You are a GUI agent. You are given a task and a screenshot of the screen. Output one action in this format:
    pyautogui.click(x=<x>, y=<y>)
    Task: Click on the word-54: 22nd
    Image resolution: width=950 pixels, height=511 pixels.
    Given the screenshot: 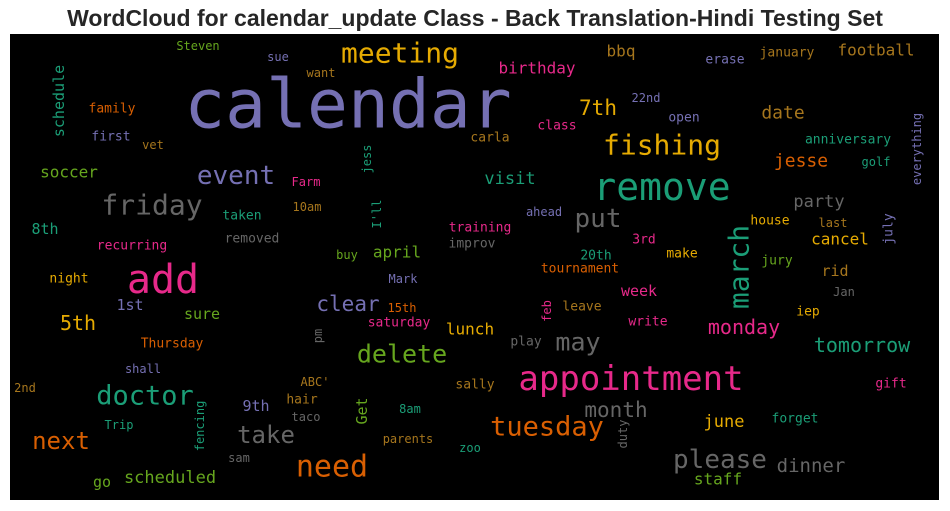 What is the action you would take?
    pyautogui.click(x=646, y=98)
    